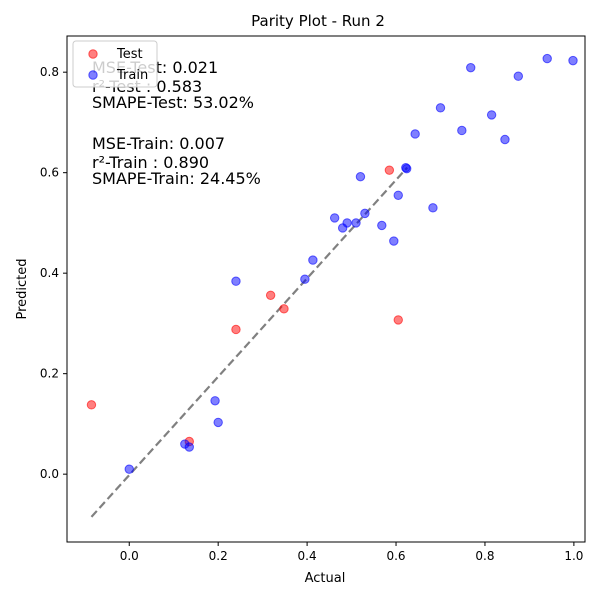  I want to click on y-tick-label: 0.6, so click(49, 173).